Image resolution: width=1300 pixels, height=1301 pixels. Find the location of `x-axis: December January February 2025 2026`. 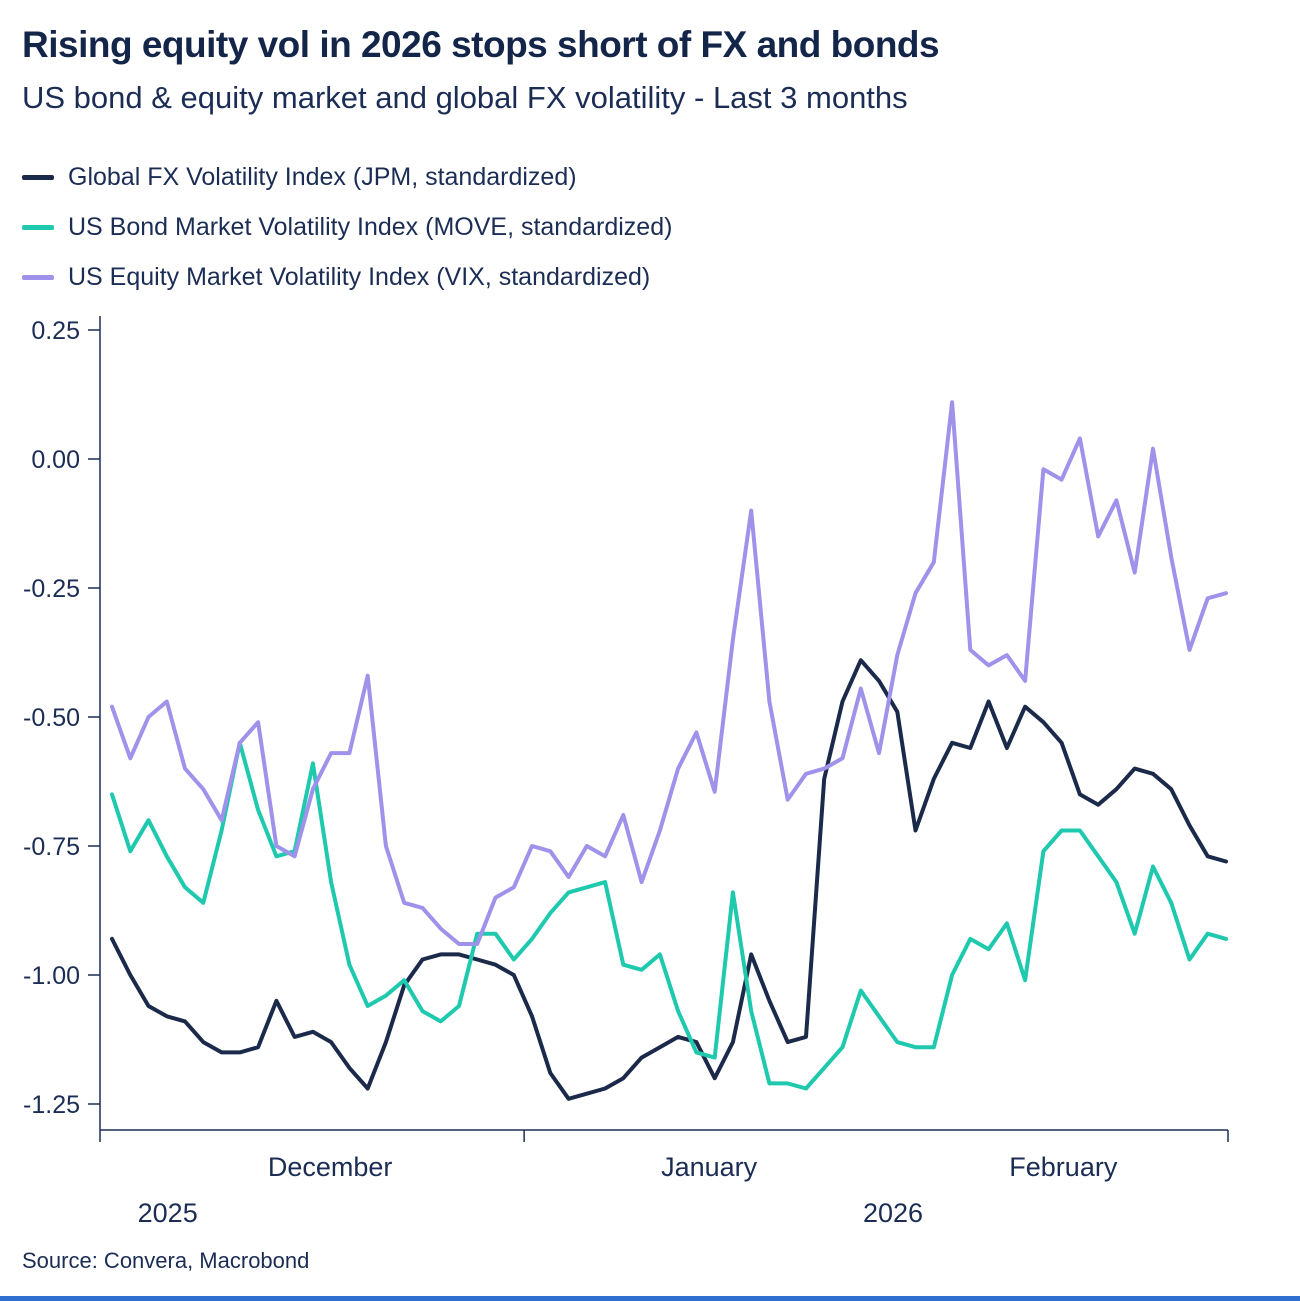

x-axis: December January February 2025 2026 is located at coordinates (664, 1178).